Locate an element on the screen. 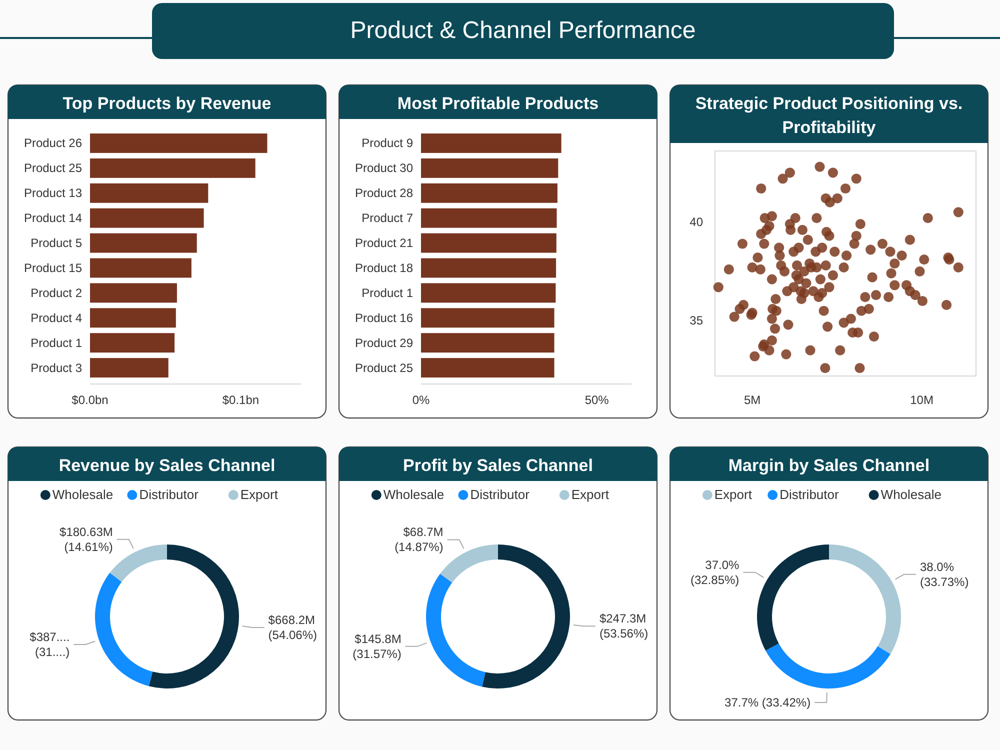 The height and width of the screenshot is (750, 1000). x-tick-label: 10M is located at coordinates (922, 400).